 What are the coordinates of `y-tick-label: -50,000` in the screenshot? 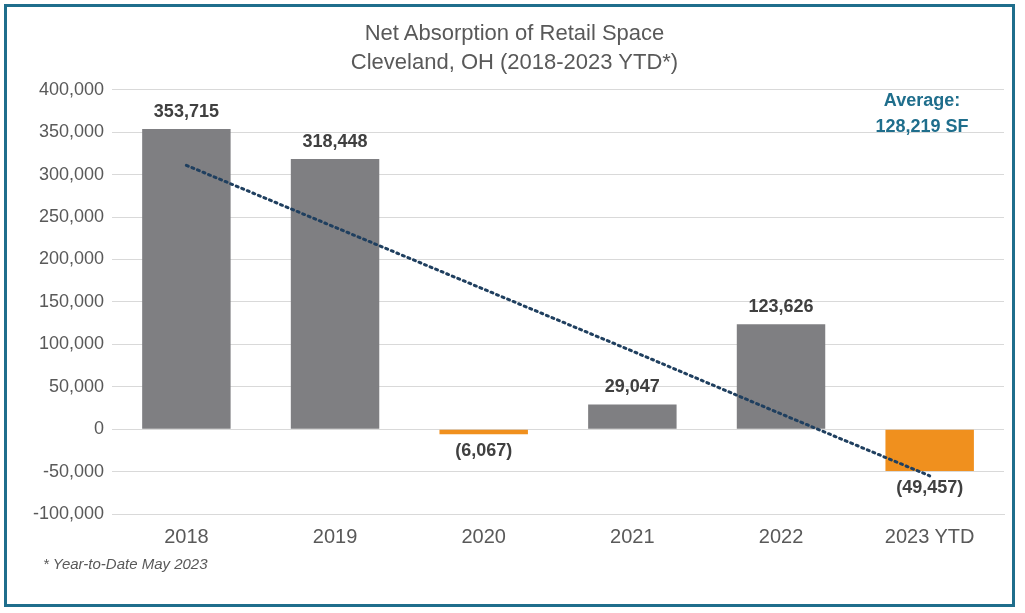 It's located at (74, 470).